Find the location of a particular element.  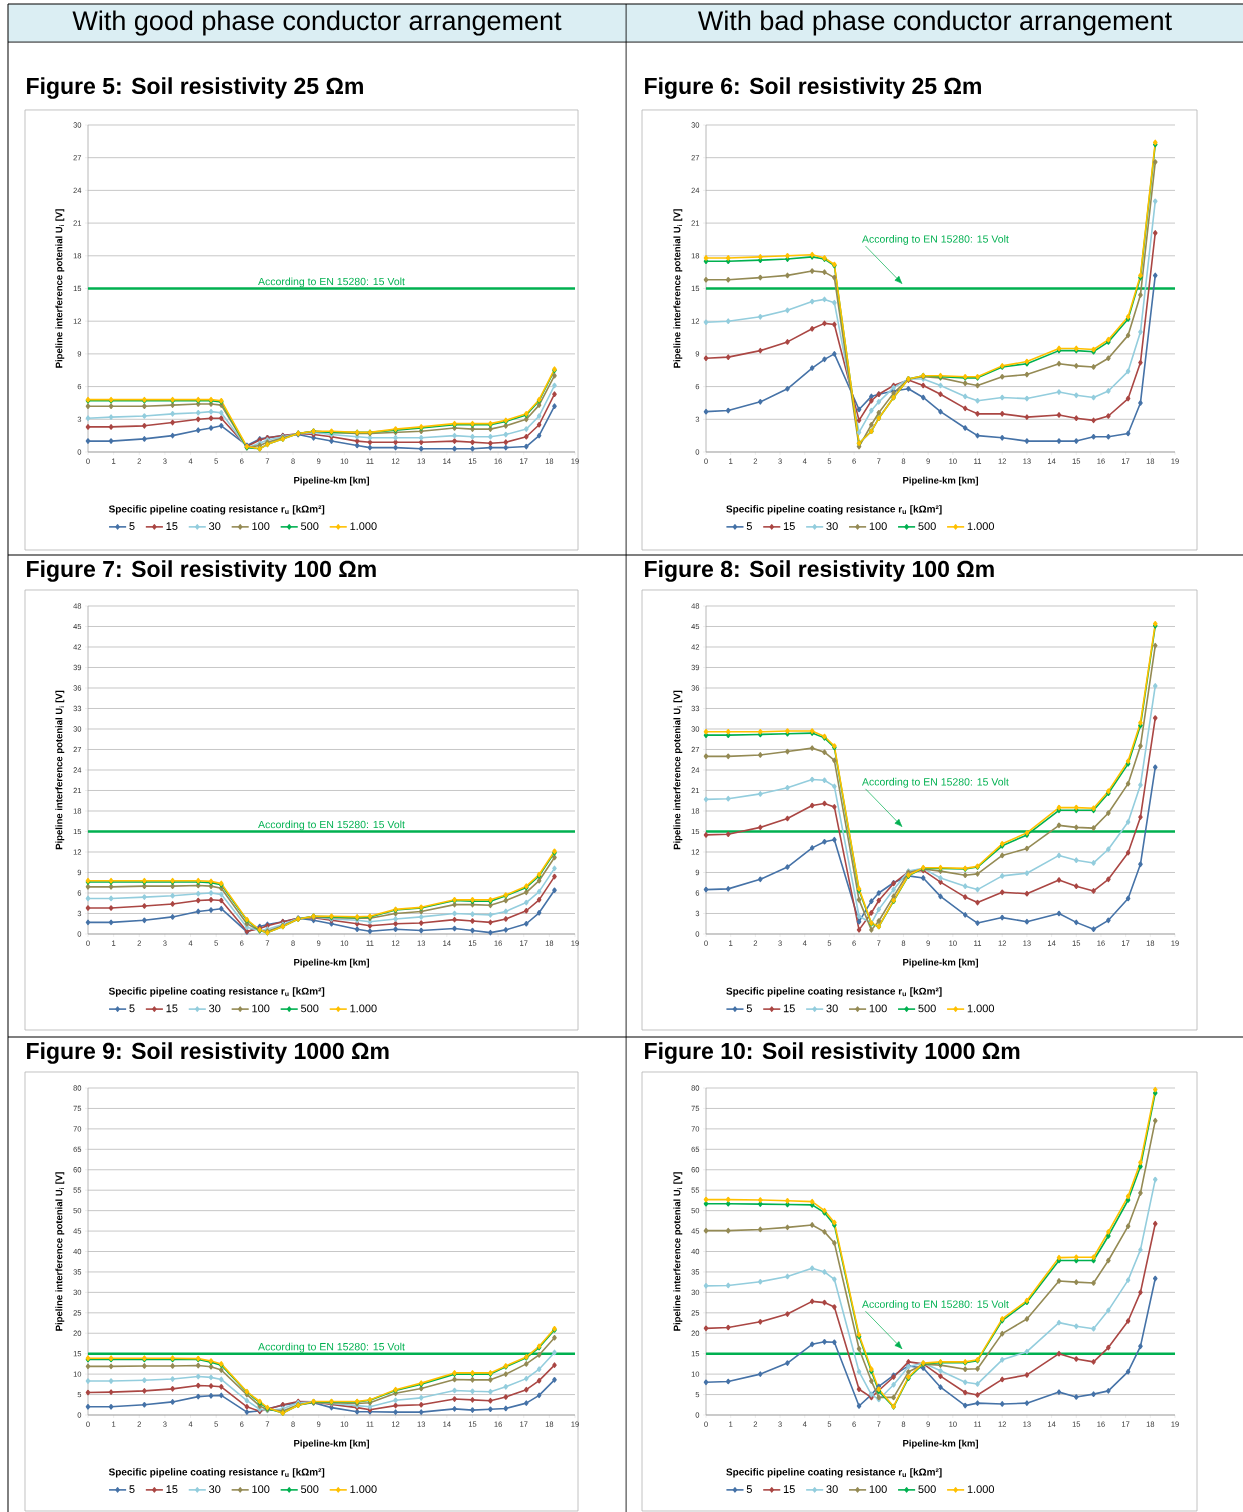

chart-title: Figure 8: Soil resistivity 100 Ωm is located at coordinates (819, 571).